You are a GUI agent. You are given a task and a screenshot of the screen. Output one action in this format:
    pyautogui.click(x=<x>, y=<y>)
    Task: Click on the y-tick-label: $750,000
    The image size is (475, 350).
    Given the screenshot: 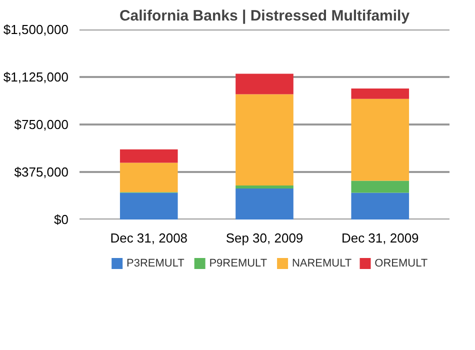 What is the action you would take?
    pyautogui.click(x=41, y=124)
    